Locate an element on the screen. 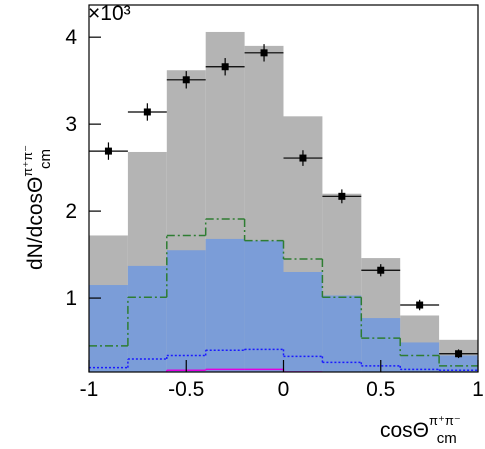 The height and width of the screenshot is (449, 485). y-axis-label: dN/dcosΘπ⁺π⁻ cm is located at coordinates (37, 207).